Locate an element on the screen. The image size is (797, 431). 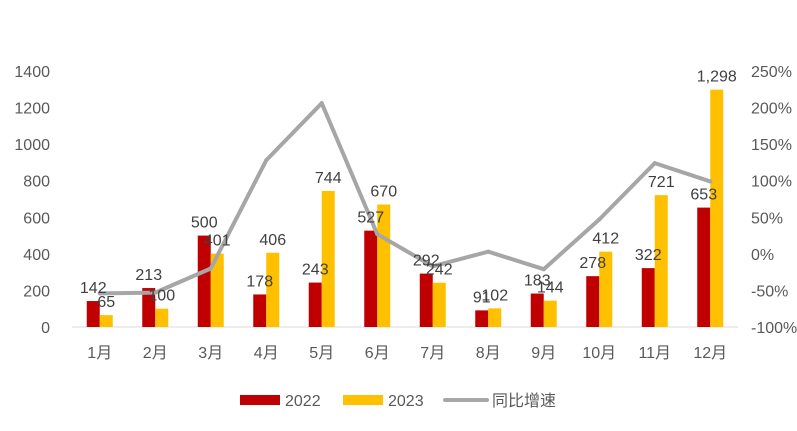
data-label-2022: 292 is located at coordinates (426, 261).